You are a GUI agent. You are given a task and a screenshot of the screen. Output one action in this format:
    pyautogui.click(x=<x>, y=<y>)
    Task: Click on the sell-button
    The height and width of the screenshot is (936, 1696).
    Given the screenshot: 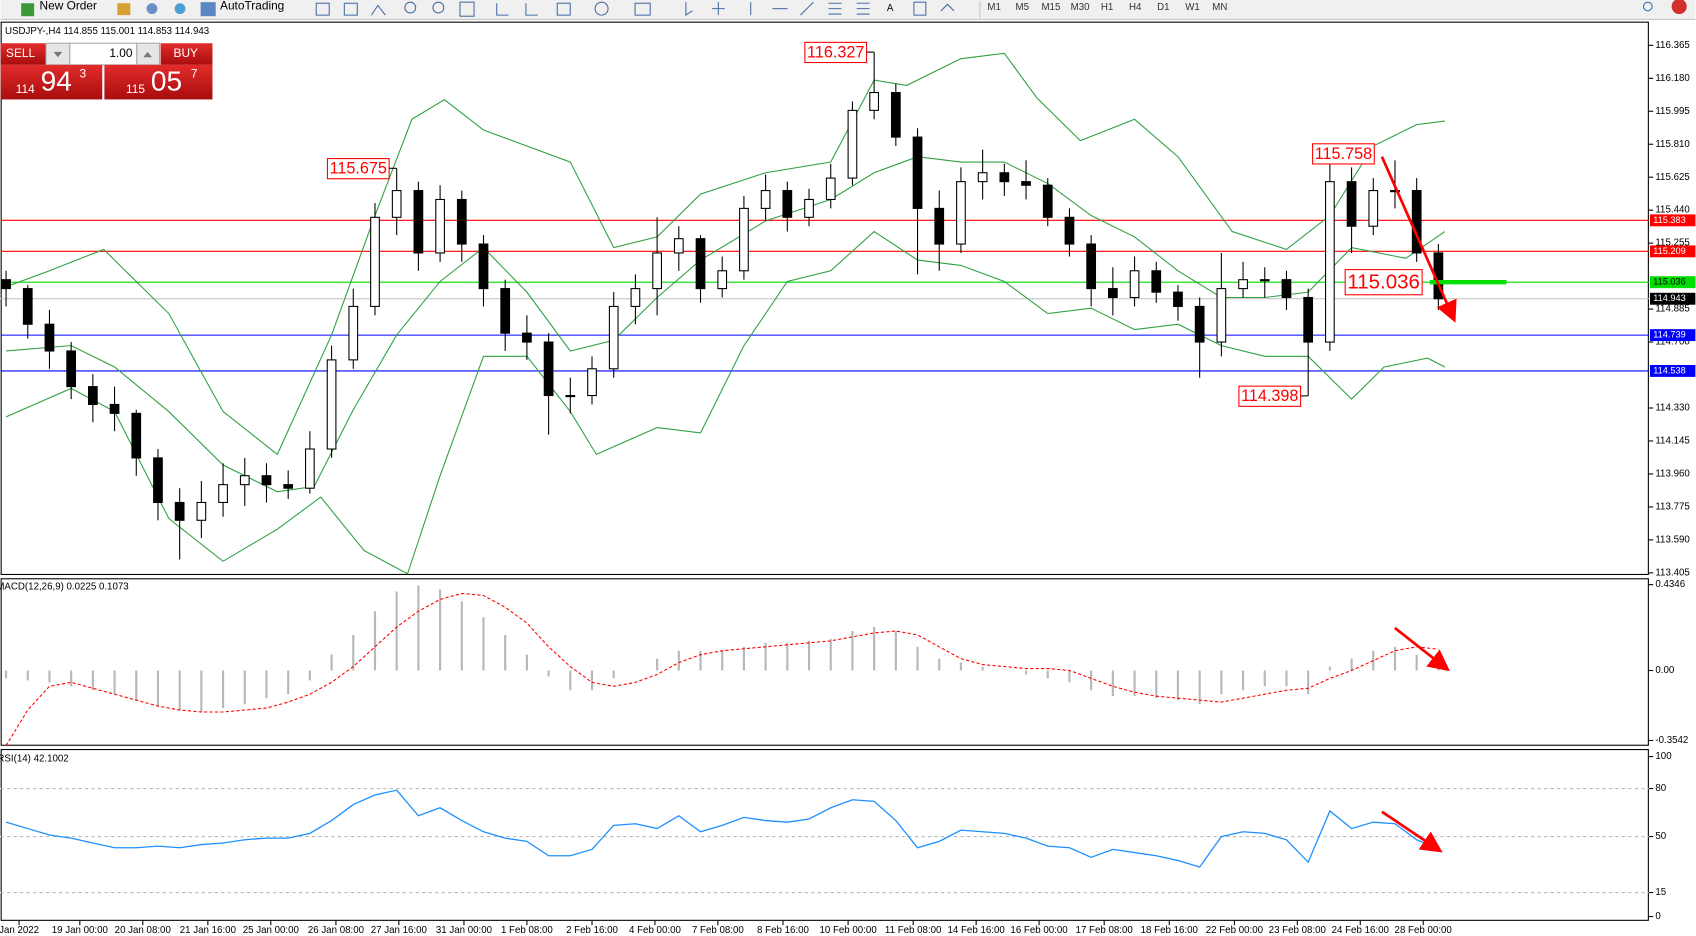 What is the action you would take?
    pyautogui.click(x=23, y=54)
    